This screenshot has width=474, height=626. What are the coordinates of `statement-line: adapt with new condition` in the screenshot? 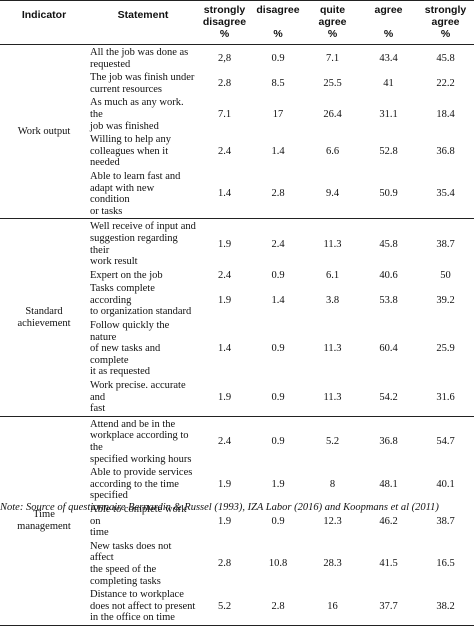 It's located at (122, 194).